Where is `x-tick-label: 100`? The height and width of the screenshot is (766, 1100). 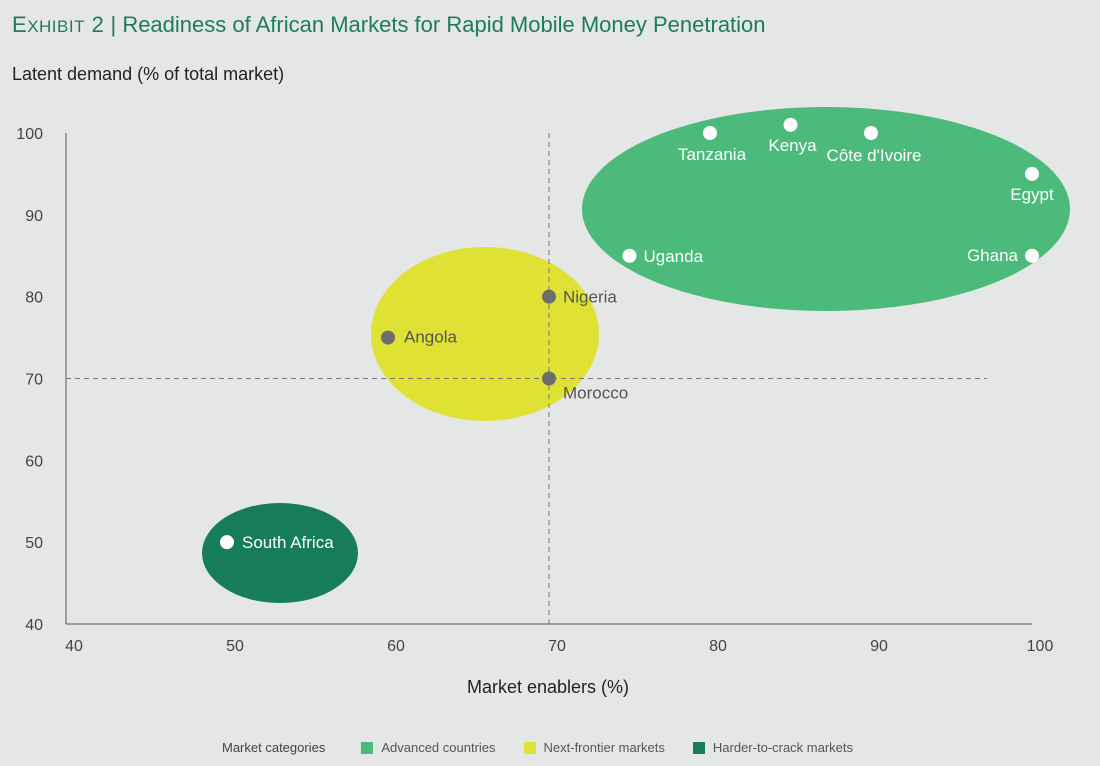
x-tick-label: 100 is located at coordinates (1040, 646).